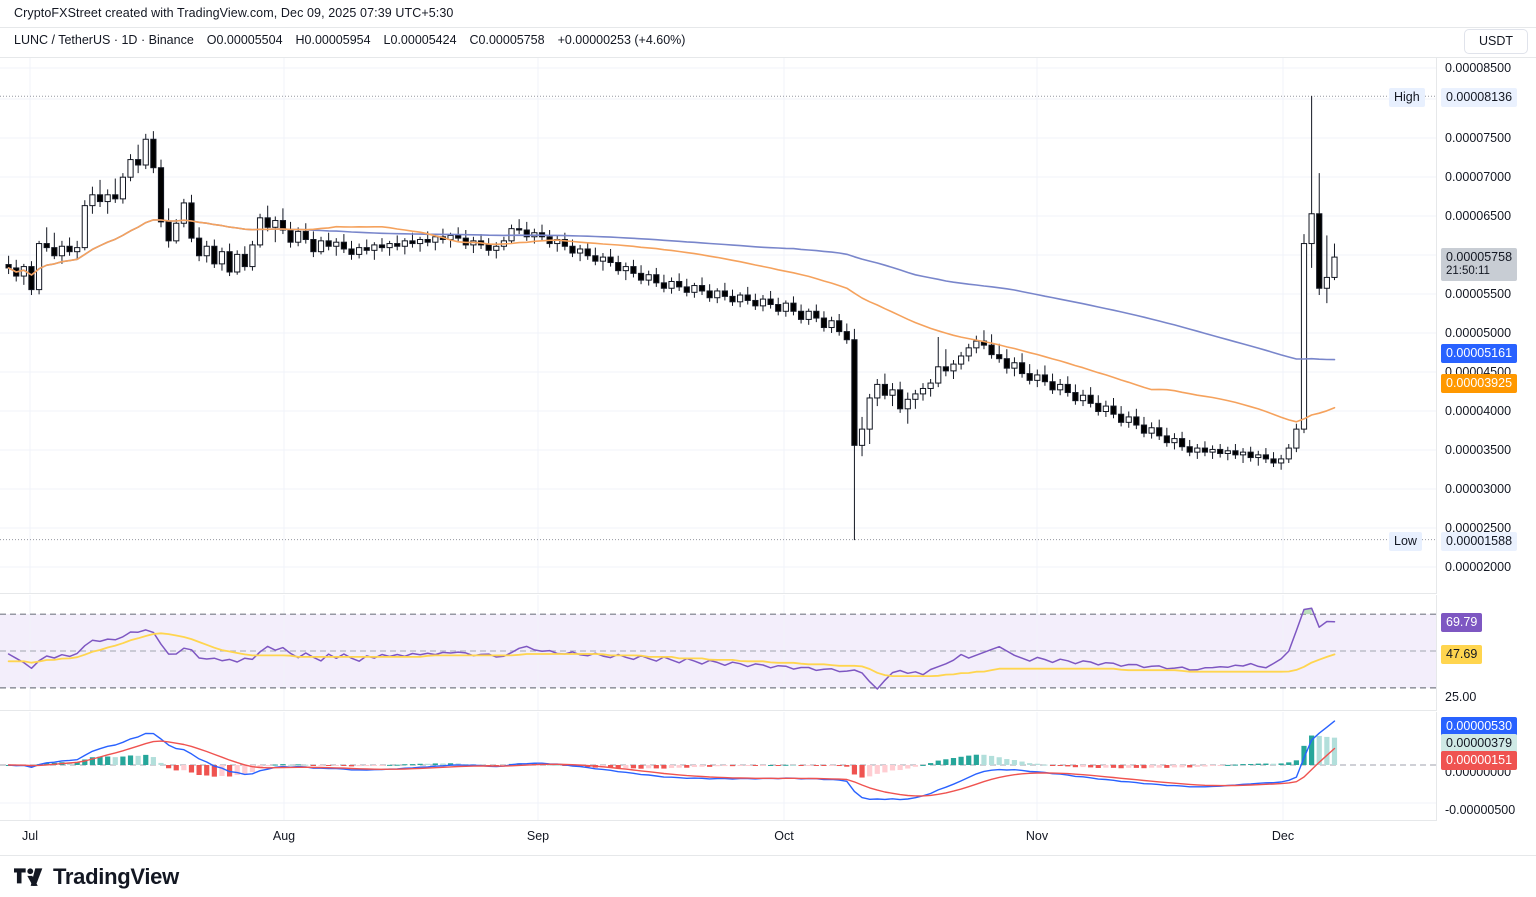 This screenshot has height=897, width=1536. Describe the element at coordinates (1037, 836) in the screenshot. I see `time-label-nov: Nov` at that location.